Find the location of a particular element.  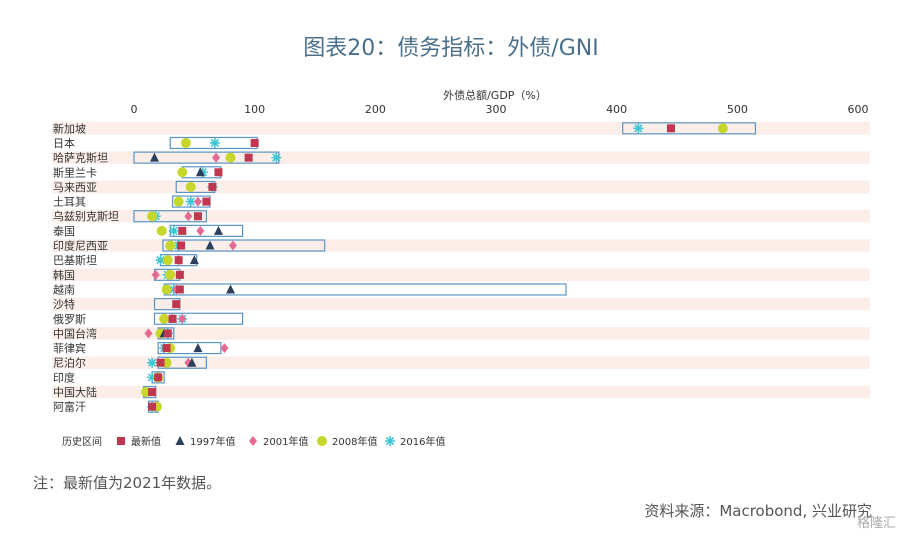

legend-2001-swatch is located at coordinates (253, 441).